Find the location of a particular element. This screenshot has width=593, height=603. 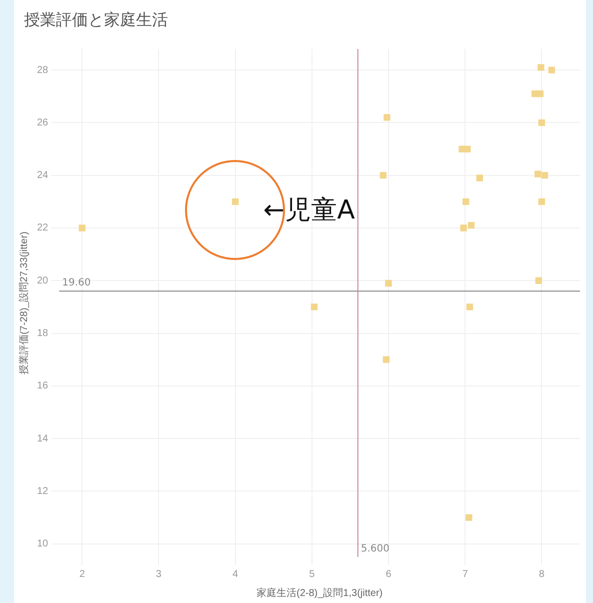

x-tick-label: 5 is located at coordinates (312, 574).